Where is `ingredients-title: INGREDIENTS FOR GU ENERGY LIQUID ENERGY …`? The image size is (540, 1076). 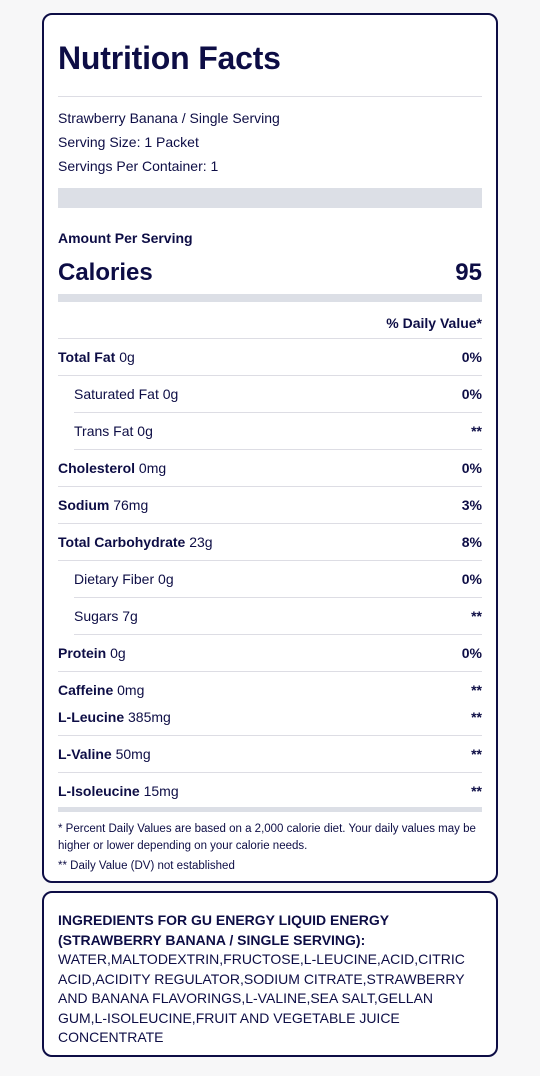
ingredients-title: INGREDIENTS FOR GU ENERGY LIQUID ENERGY … is located at coordinates (223, 930).